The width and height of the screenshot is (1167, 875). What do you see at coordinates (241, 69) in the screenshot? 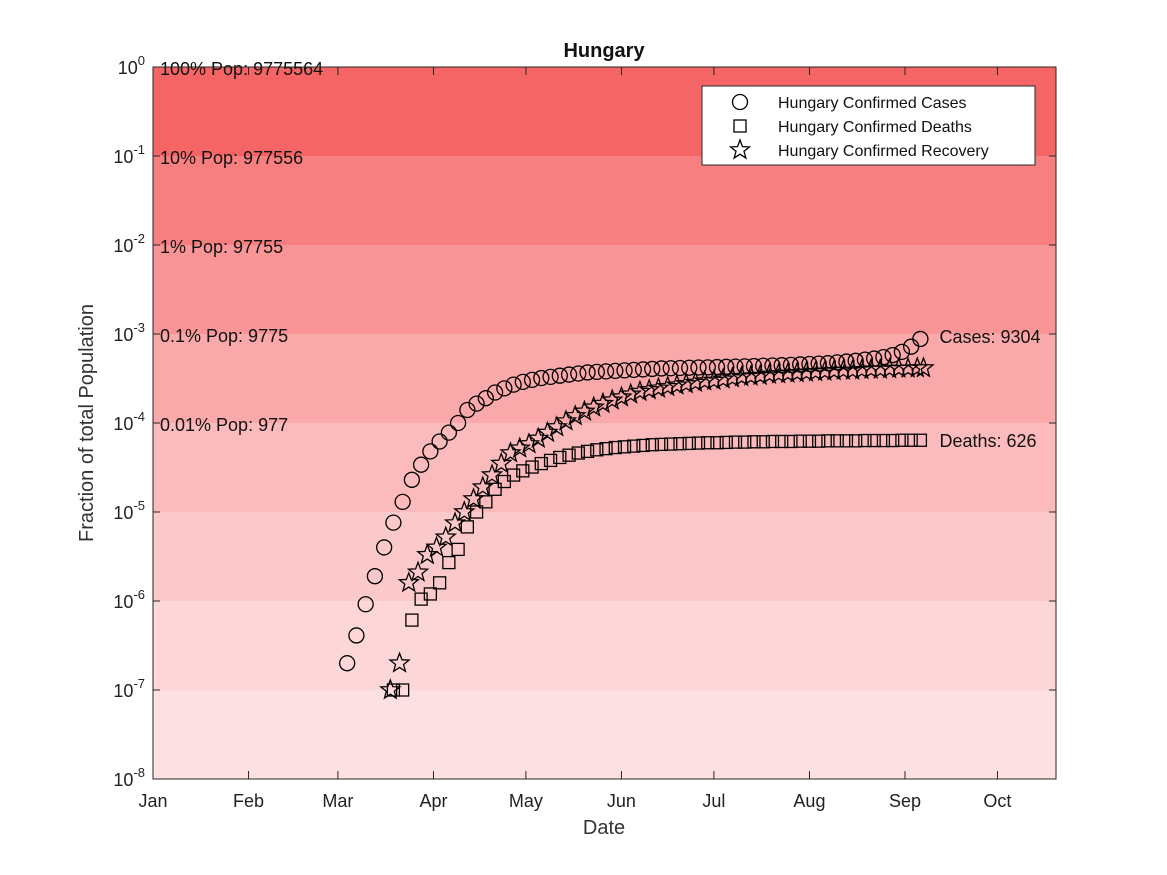
I see `band-label: 100% Pop: 9775564` at bounding box center [241, 69].